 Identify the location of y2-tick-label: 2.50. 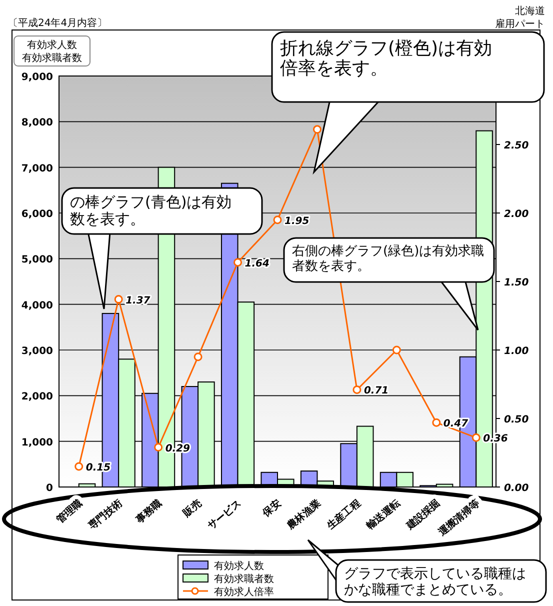
(516, 146).